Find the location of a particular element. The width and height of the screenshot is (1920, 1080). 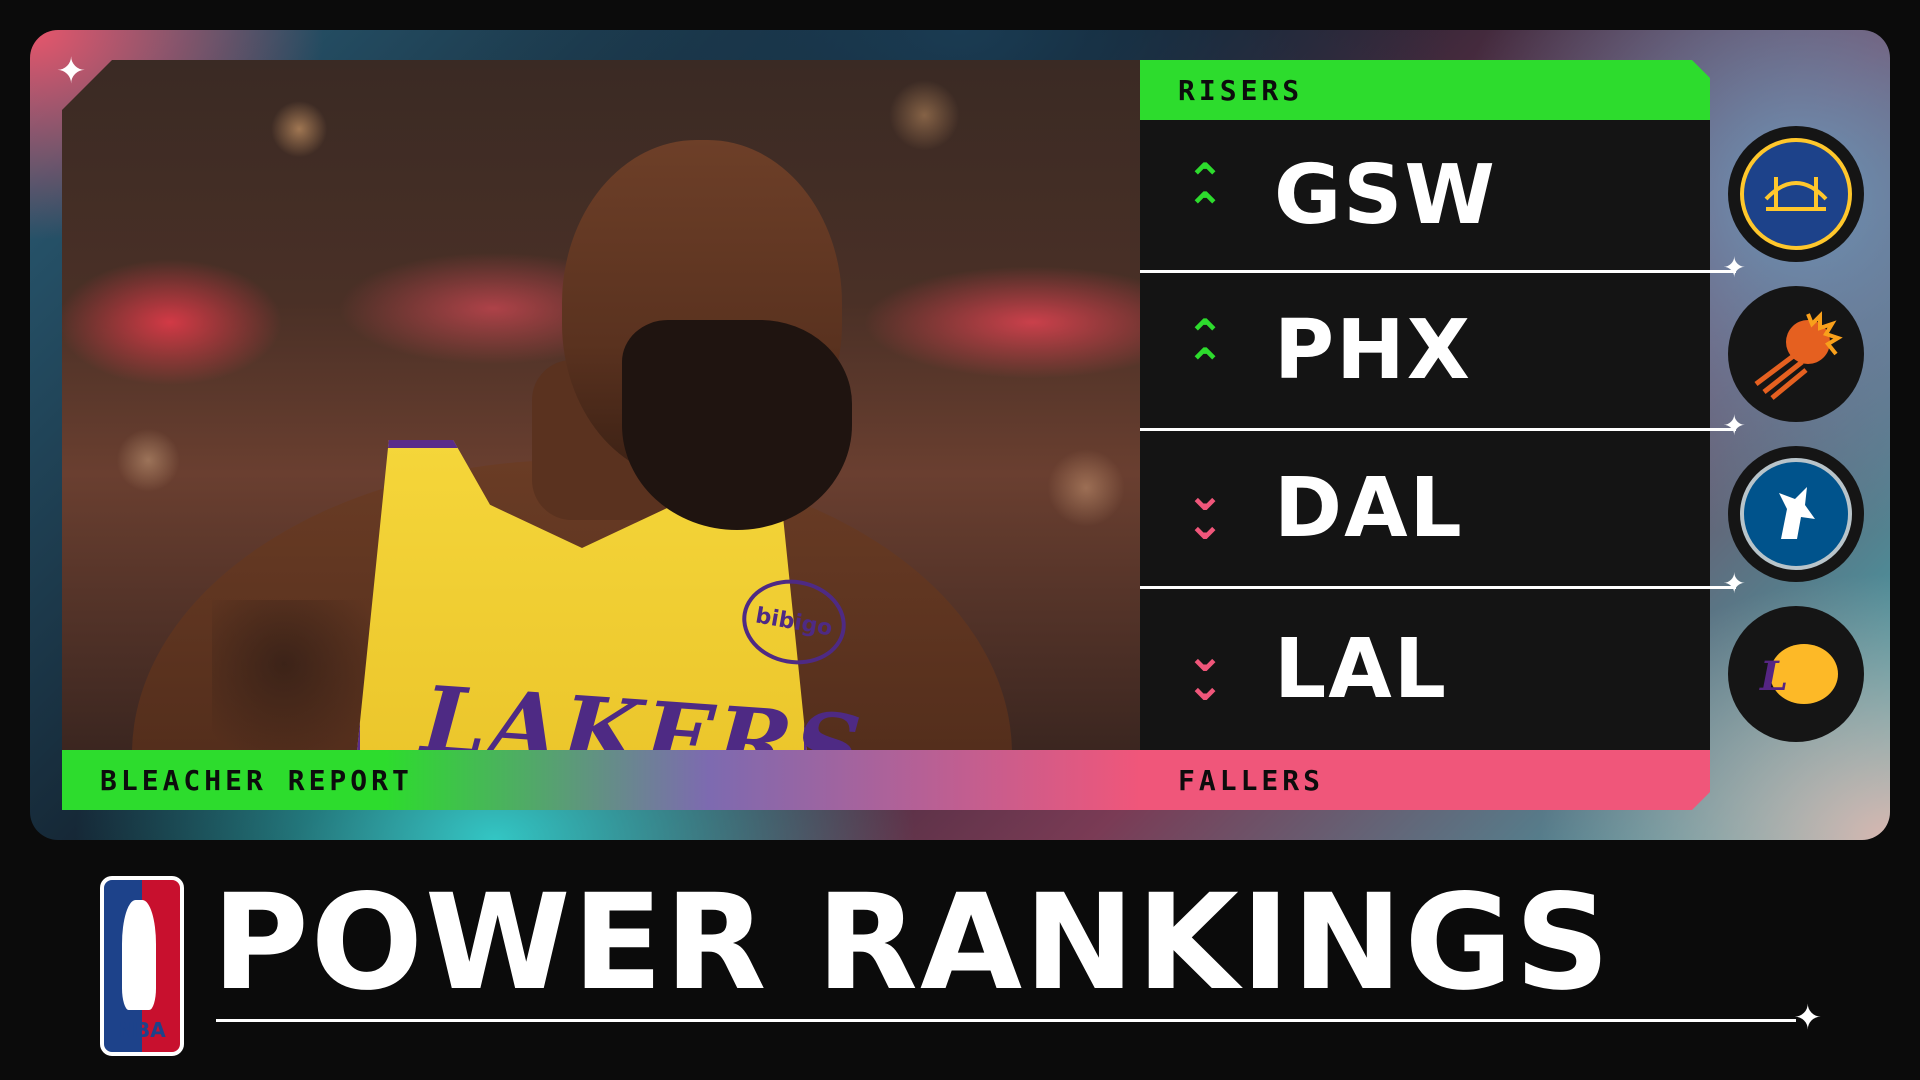

team-code: DAL is located at coordinates (1369, 508).